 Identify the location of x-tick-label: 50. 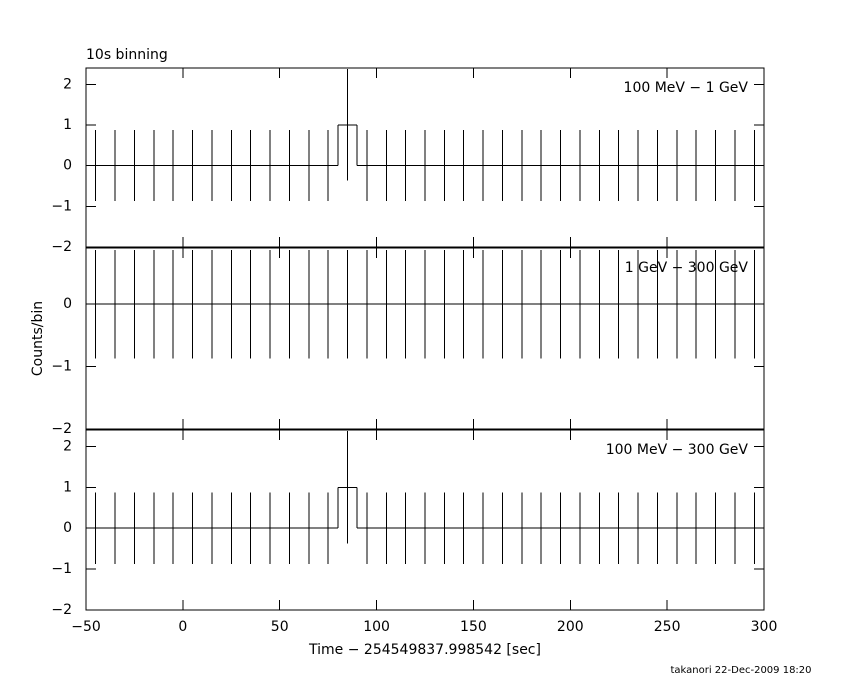
(280, 627).